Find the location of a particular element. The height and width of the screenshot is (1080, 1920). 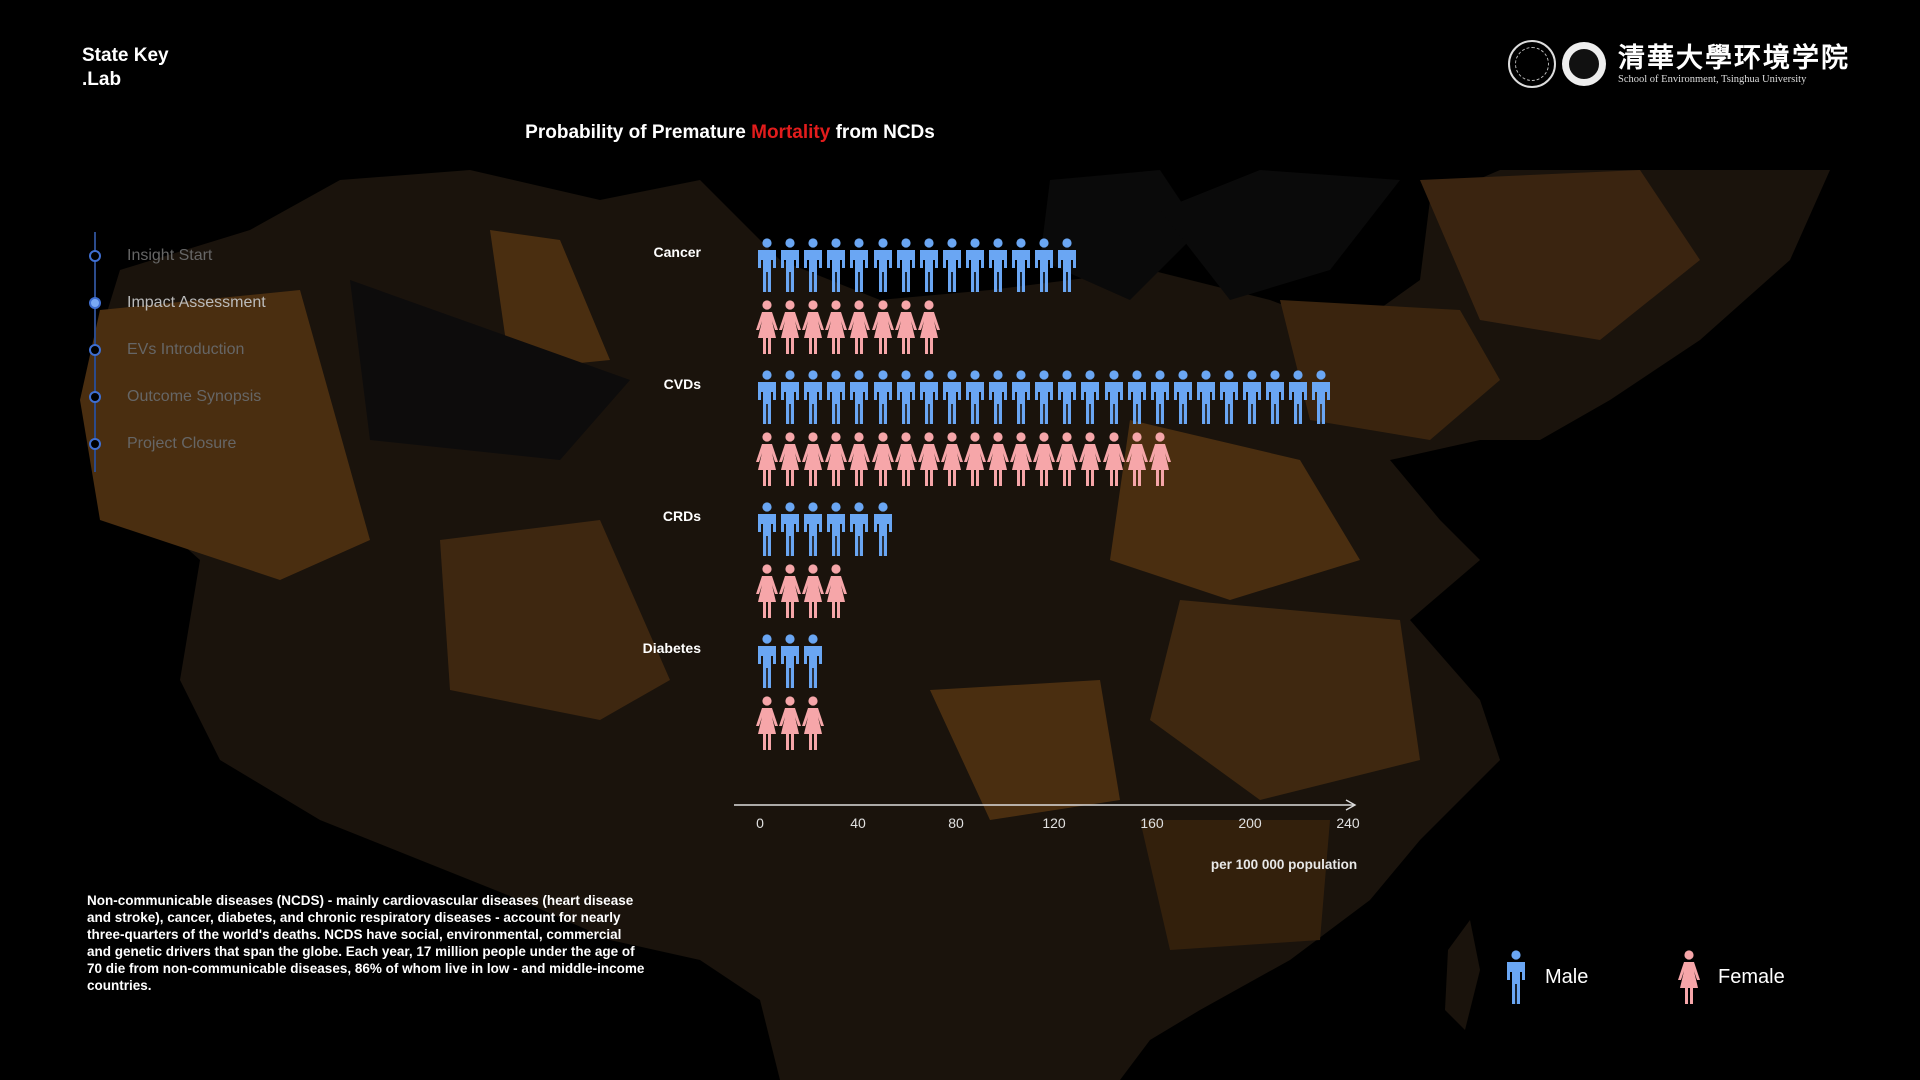

brand-line-2: .Lab is located at coordinates (102, 79).